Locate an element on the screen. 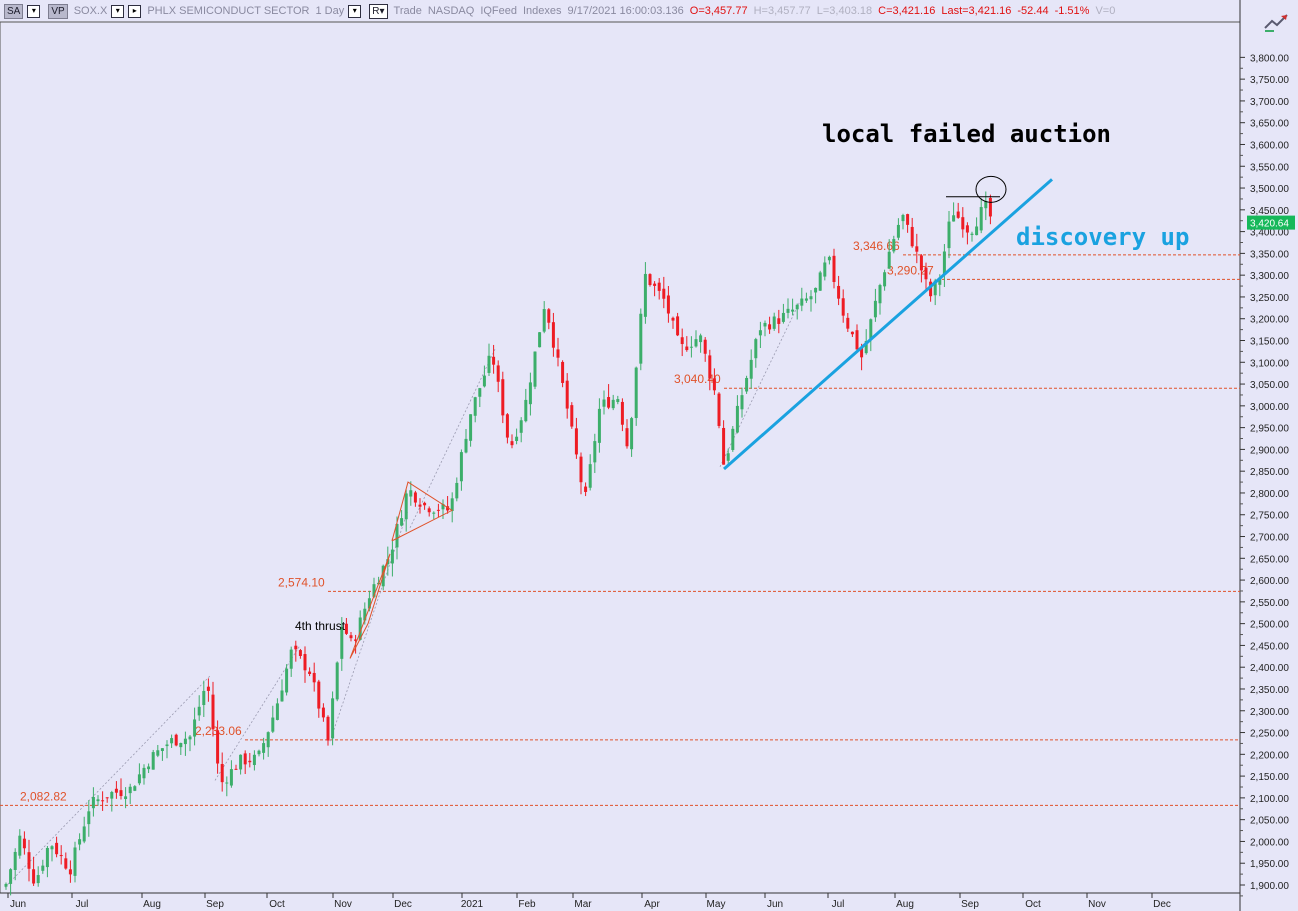 This screenshot has height=911, width=1298. low-value: L=3,403.18 is located at coordinates (844, 11).